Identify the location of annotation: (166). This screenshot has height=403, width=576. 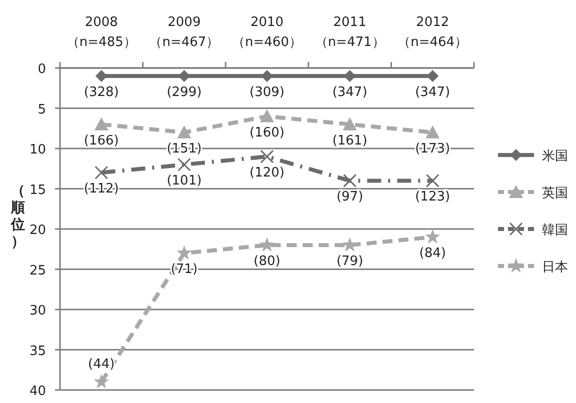
(101, 140).